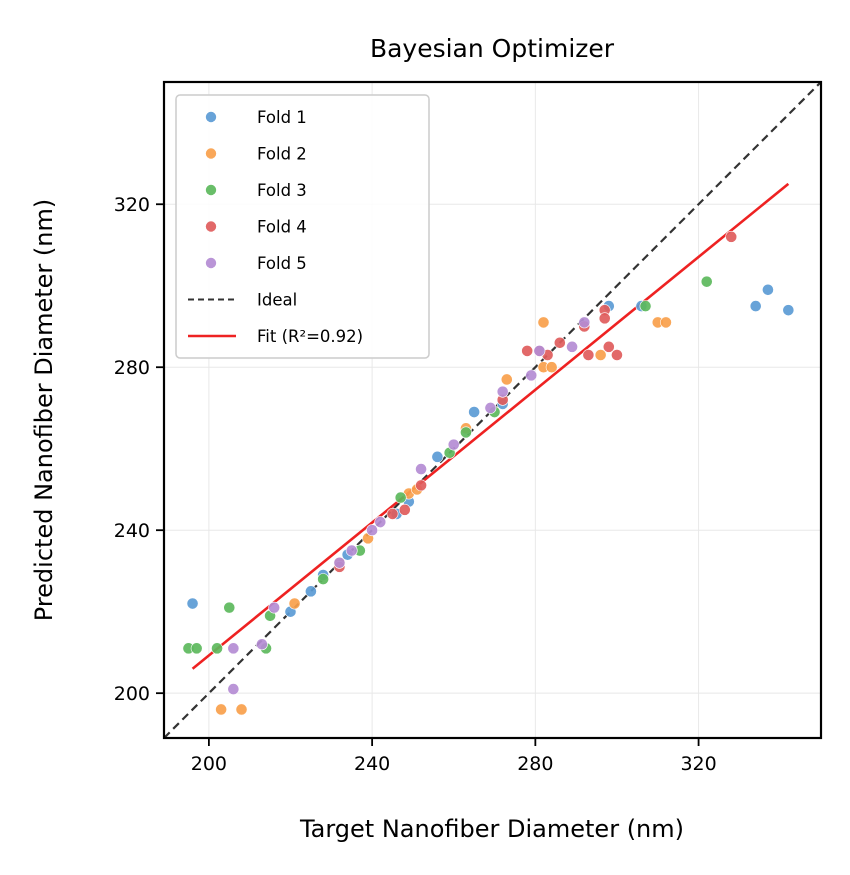 The height and width of the screenshot is (875, 850). Describe the element at coordinates (282, 227) in the screenshot. I see `legend-label-fold-4: Fold 4` at that location.